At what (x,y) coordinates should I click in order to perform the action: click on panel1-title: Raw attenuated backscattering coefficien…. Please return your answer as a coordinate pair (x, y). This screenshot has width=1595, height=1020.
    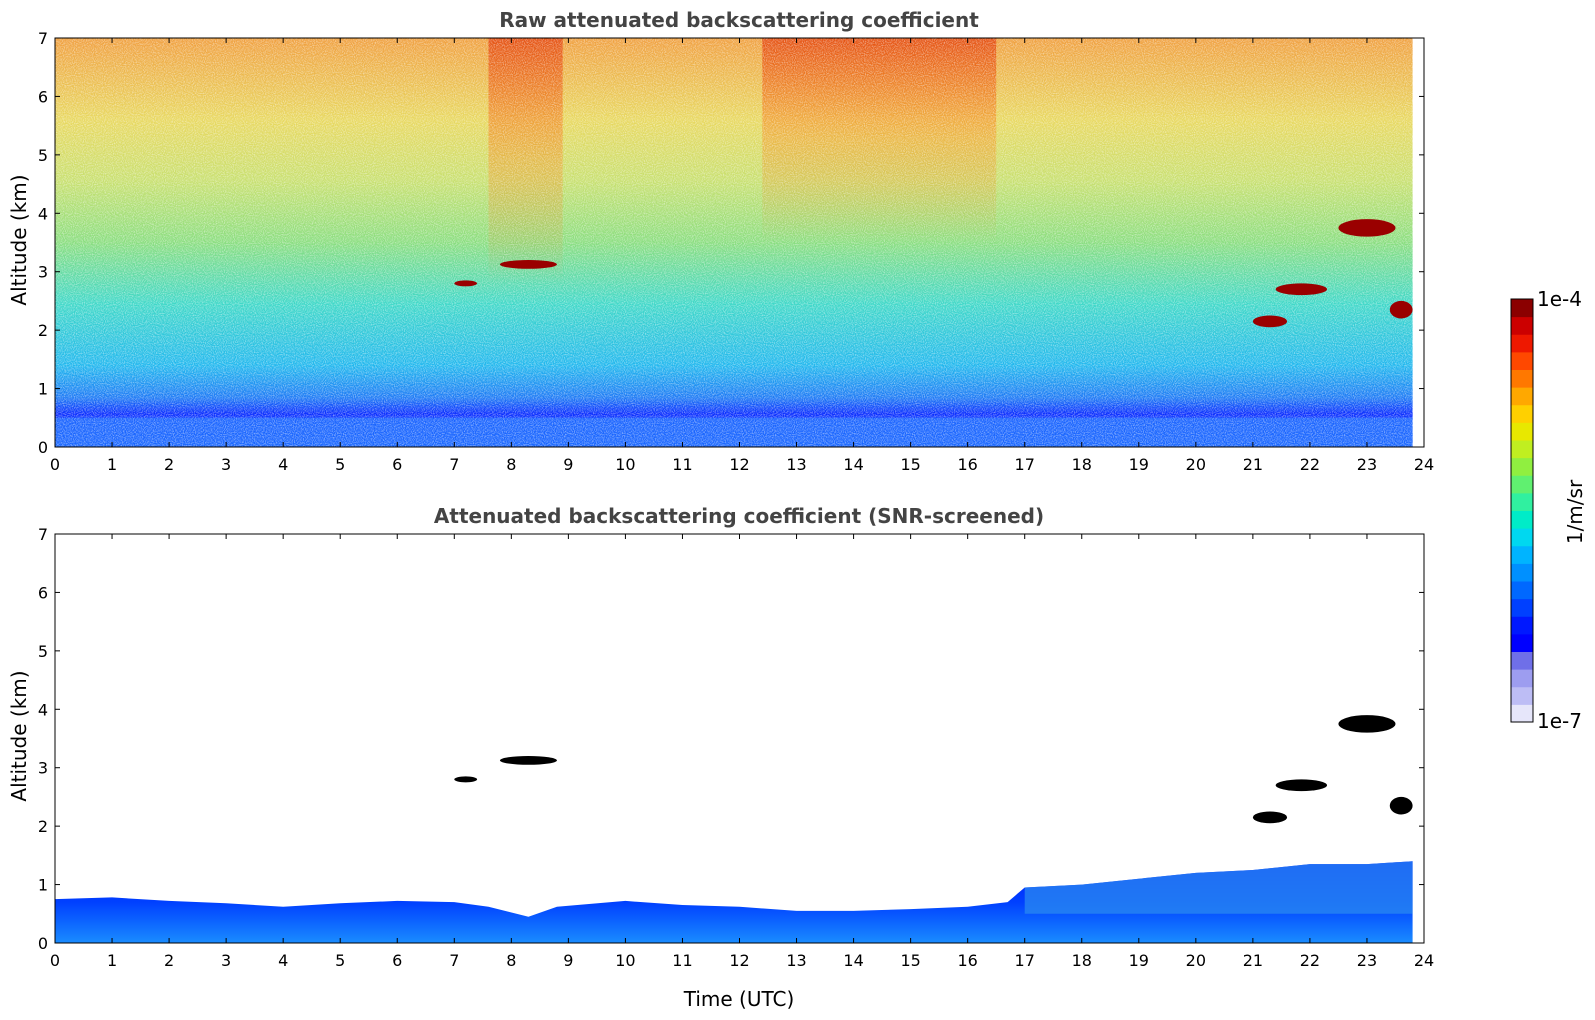
    Looking at the image, I should click on (739, 20).